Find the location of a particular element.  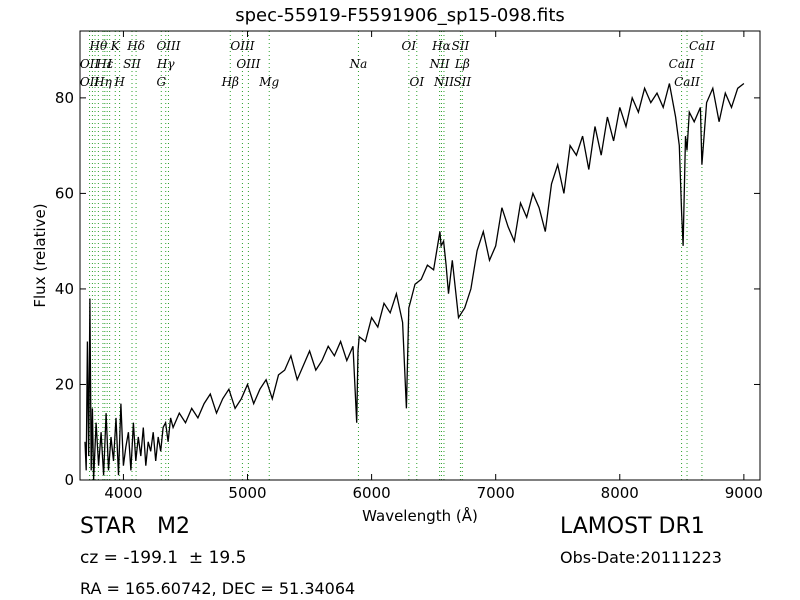

ra-dec: RA = 165.60742, DEC = 51.34064 is located at coordinates (218, 588).